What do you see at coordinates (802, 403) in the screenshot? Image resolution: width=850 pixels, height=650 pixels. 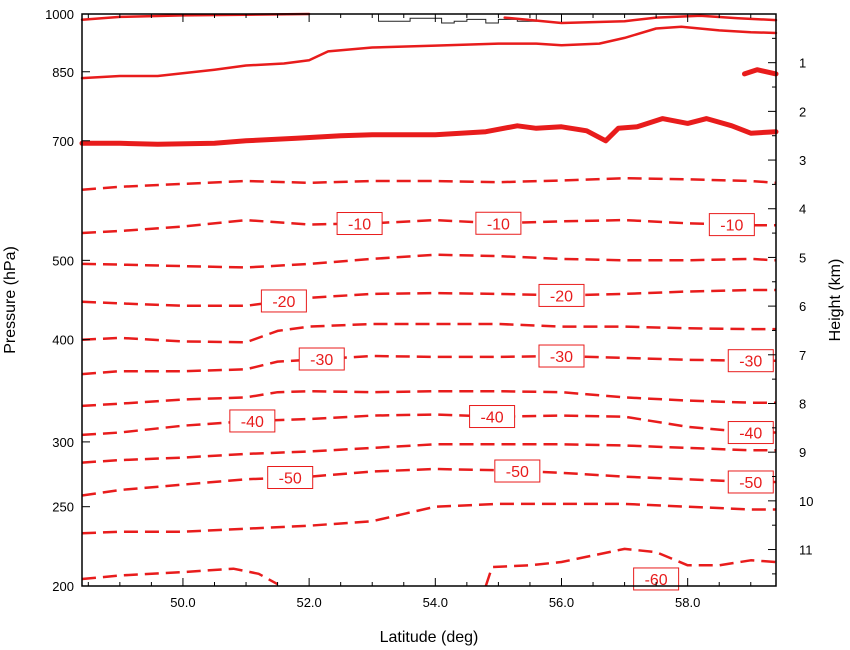 I see `height-tick-label: 8` at bounding box center [802, 403].